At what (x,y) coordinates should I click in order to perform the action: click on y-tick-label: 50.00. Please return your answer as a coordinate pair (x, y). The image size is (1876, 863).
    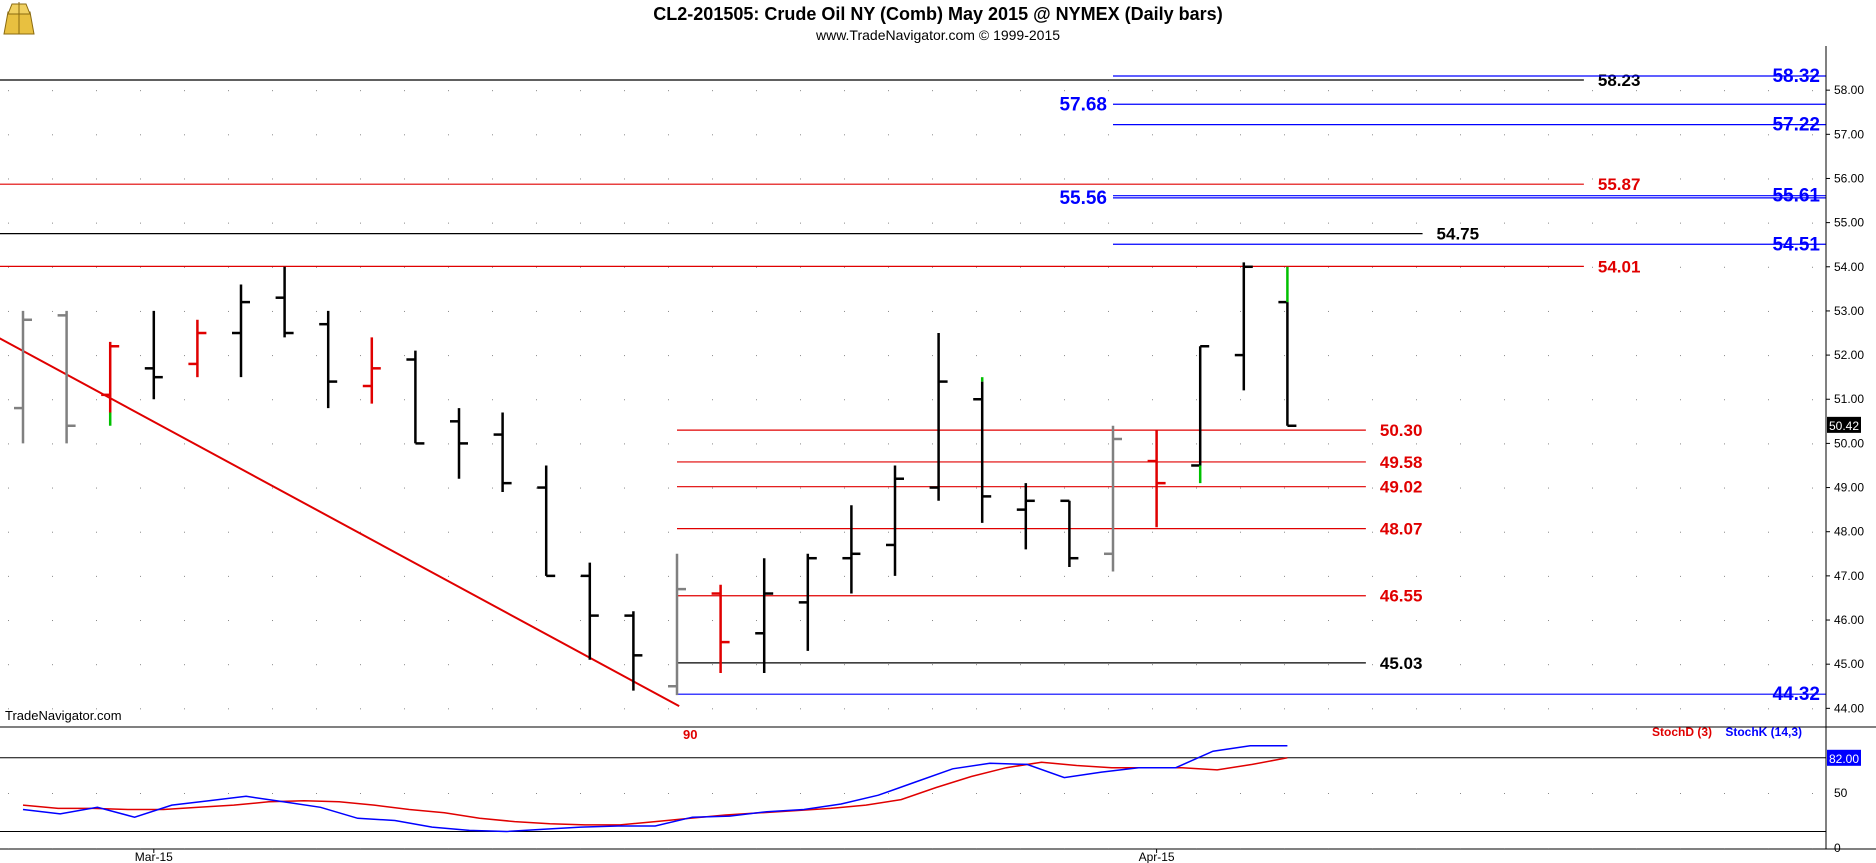
    Looking at the image, I should click on (1849, 443).